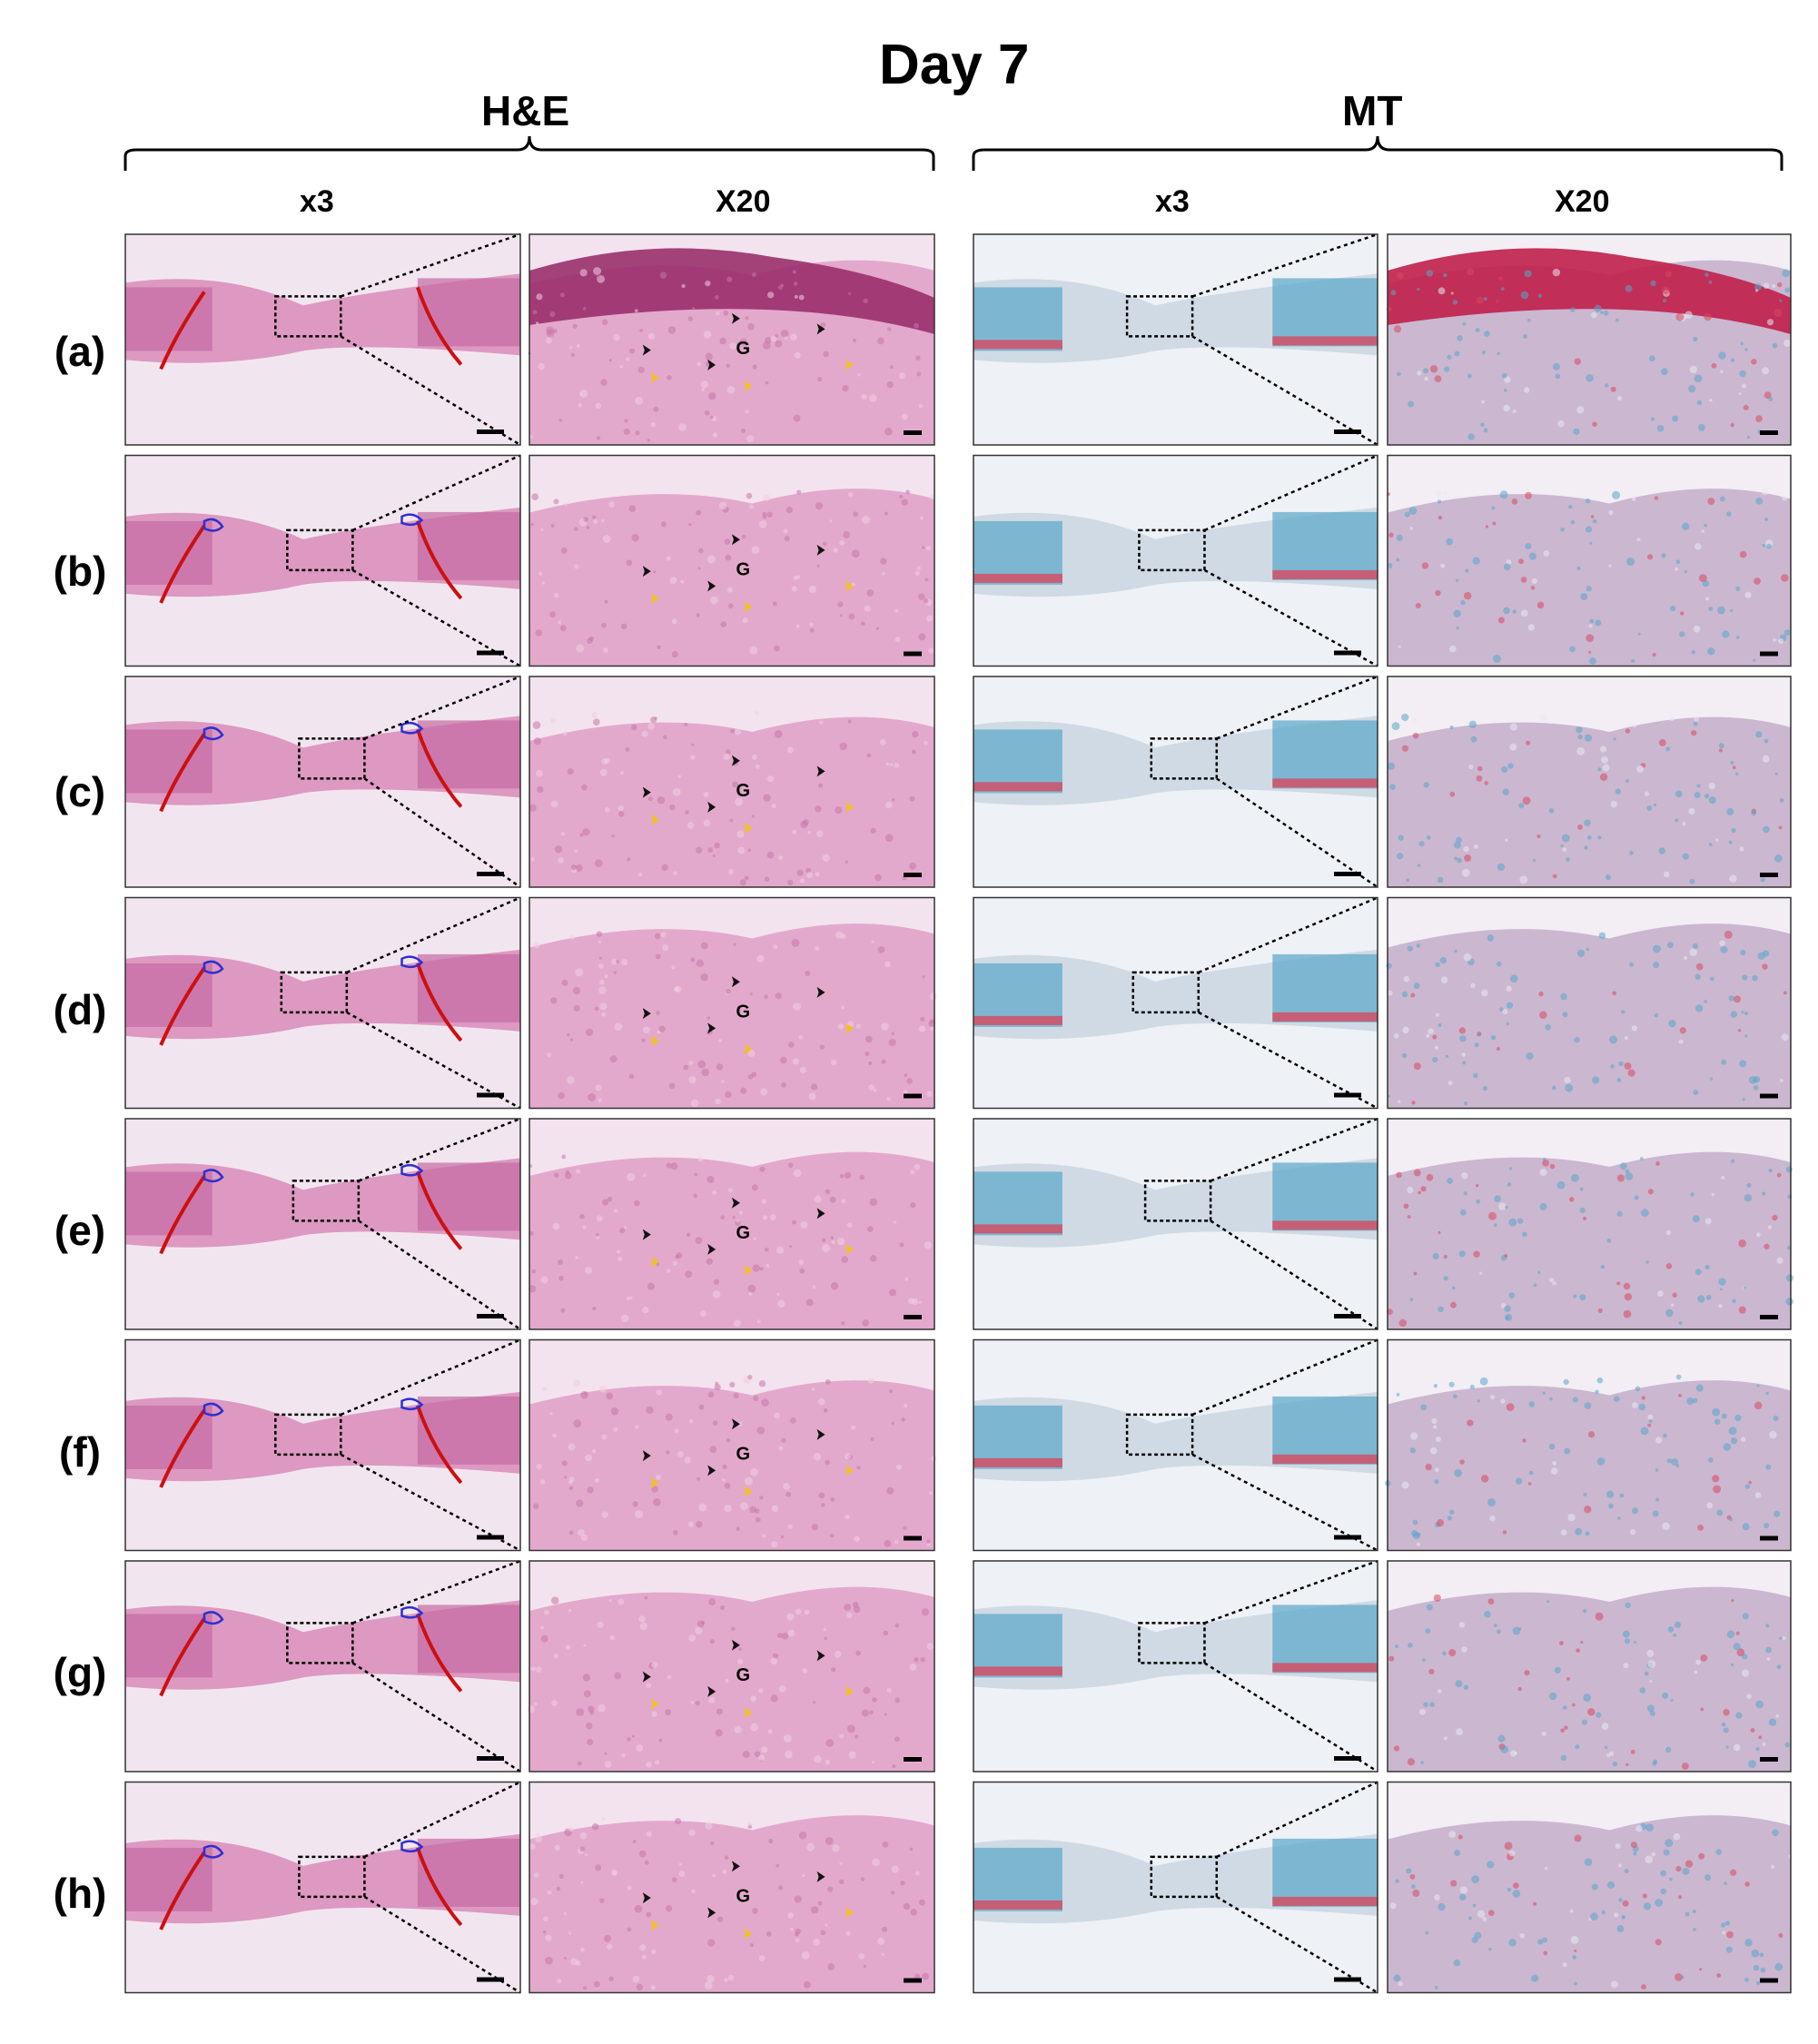  I want to click on epithelium-outline, so click(213, 733).